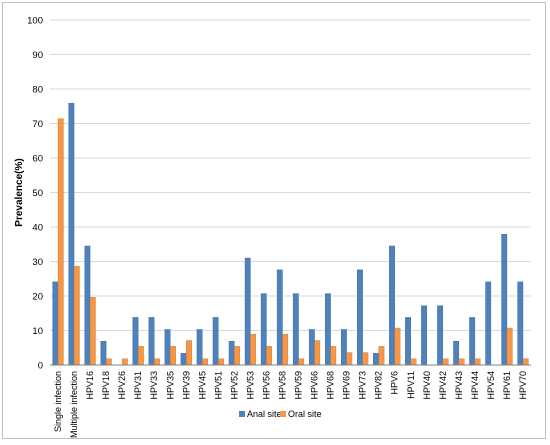  Describe the element at coordinates (525, 362) in the screenshot. I see `oral-site-bar-hpv70` at that location.